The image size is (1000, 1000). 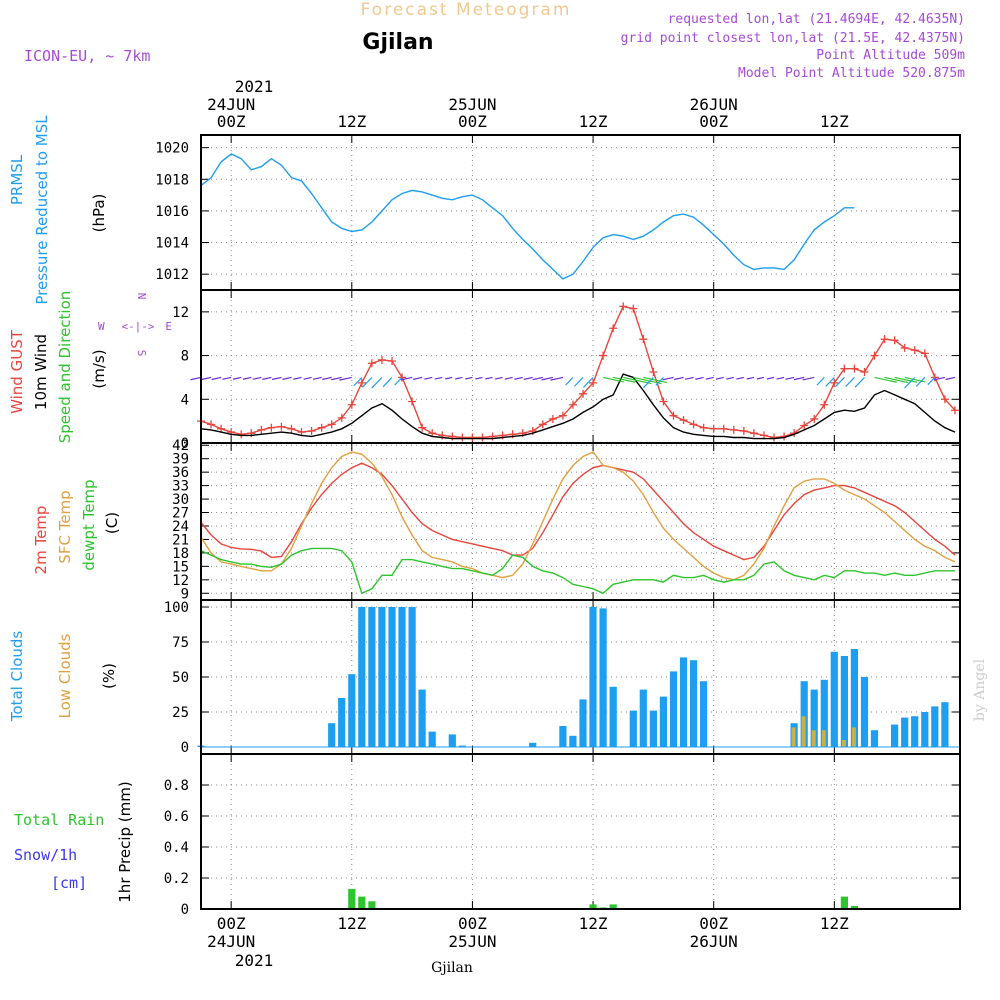 I want to click on chart-title: Forecast Meteogram, so click(x=466, y=10).